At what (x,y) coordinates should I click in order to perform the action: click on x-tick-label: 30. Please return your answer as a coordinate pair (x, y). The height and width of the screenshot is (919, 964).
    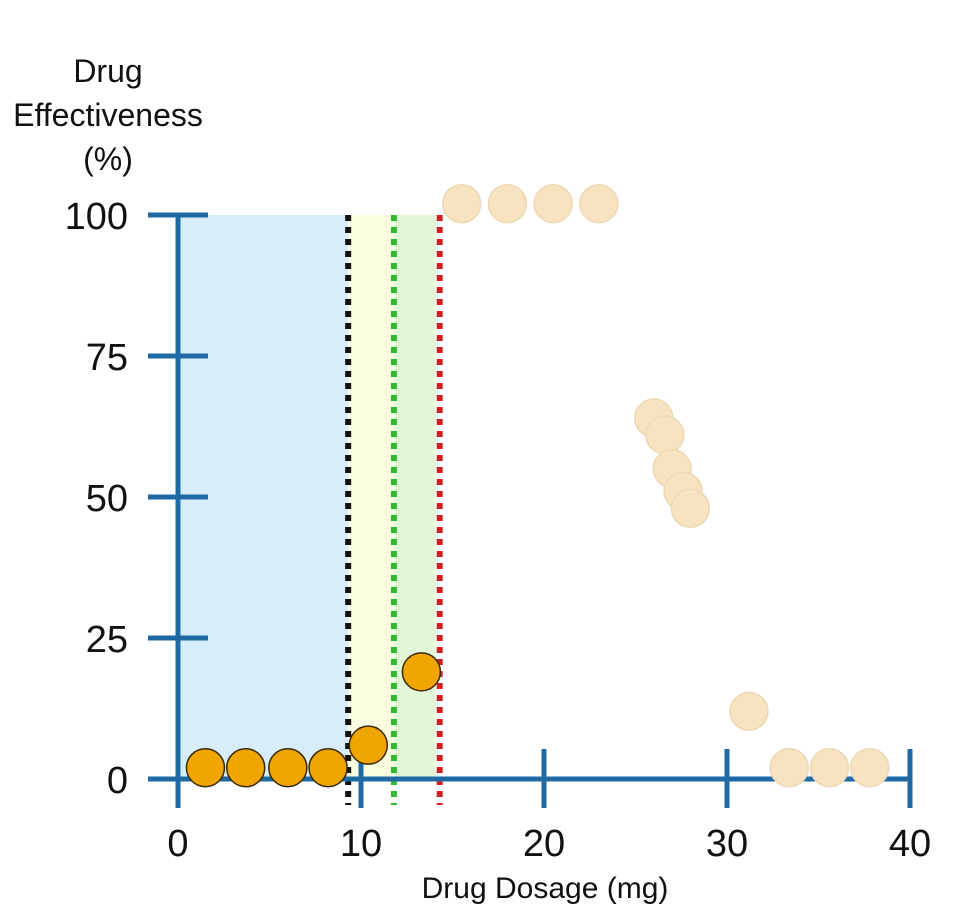
    Looking at the image, I should click on (727, 844).